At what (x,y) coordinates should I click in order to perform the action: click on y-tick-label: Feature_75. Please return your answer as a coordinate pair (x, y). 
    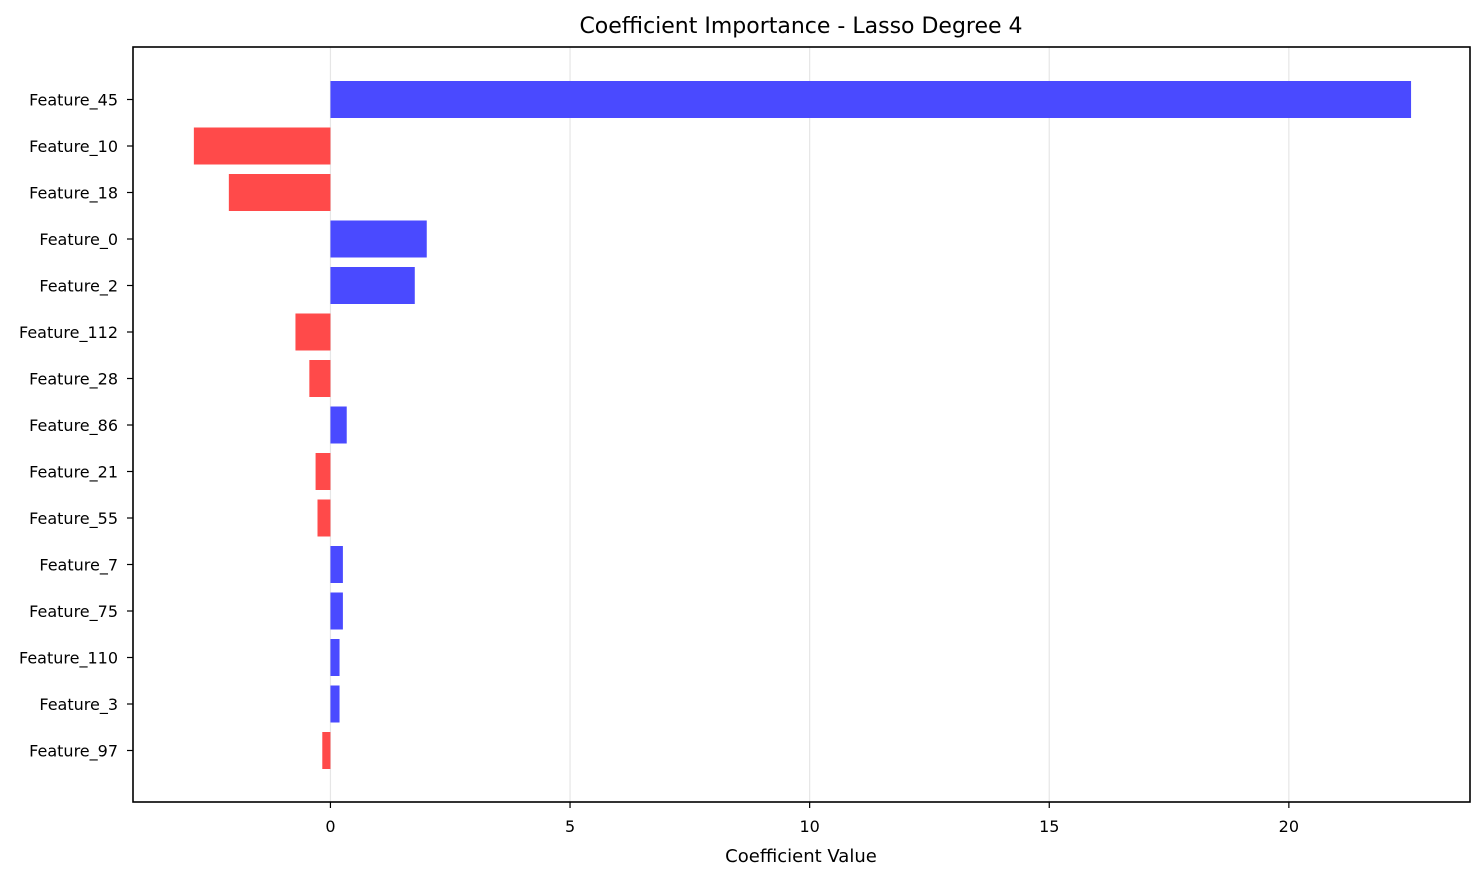
    Looking at the image, I should click on (73, 612).